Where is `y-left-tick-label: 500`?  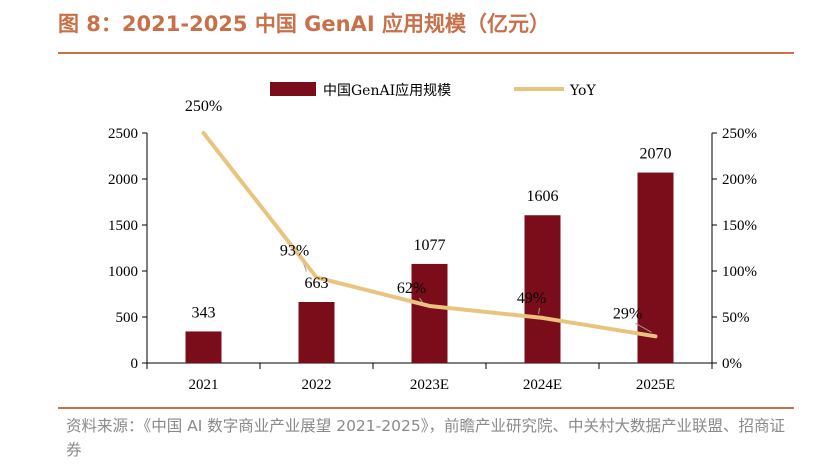 y-left-tick-label: 500 is located at coordinates (127, 318).